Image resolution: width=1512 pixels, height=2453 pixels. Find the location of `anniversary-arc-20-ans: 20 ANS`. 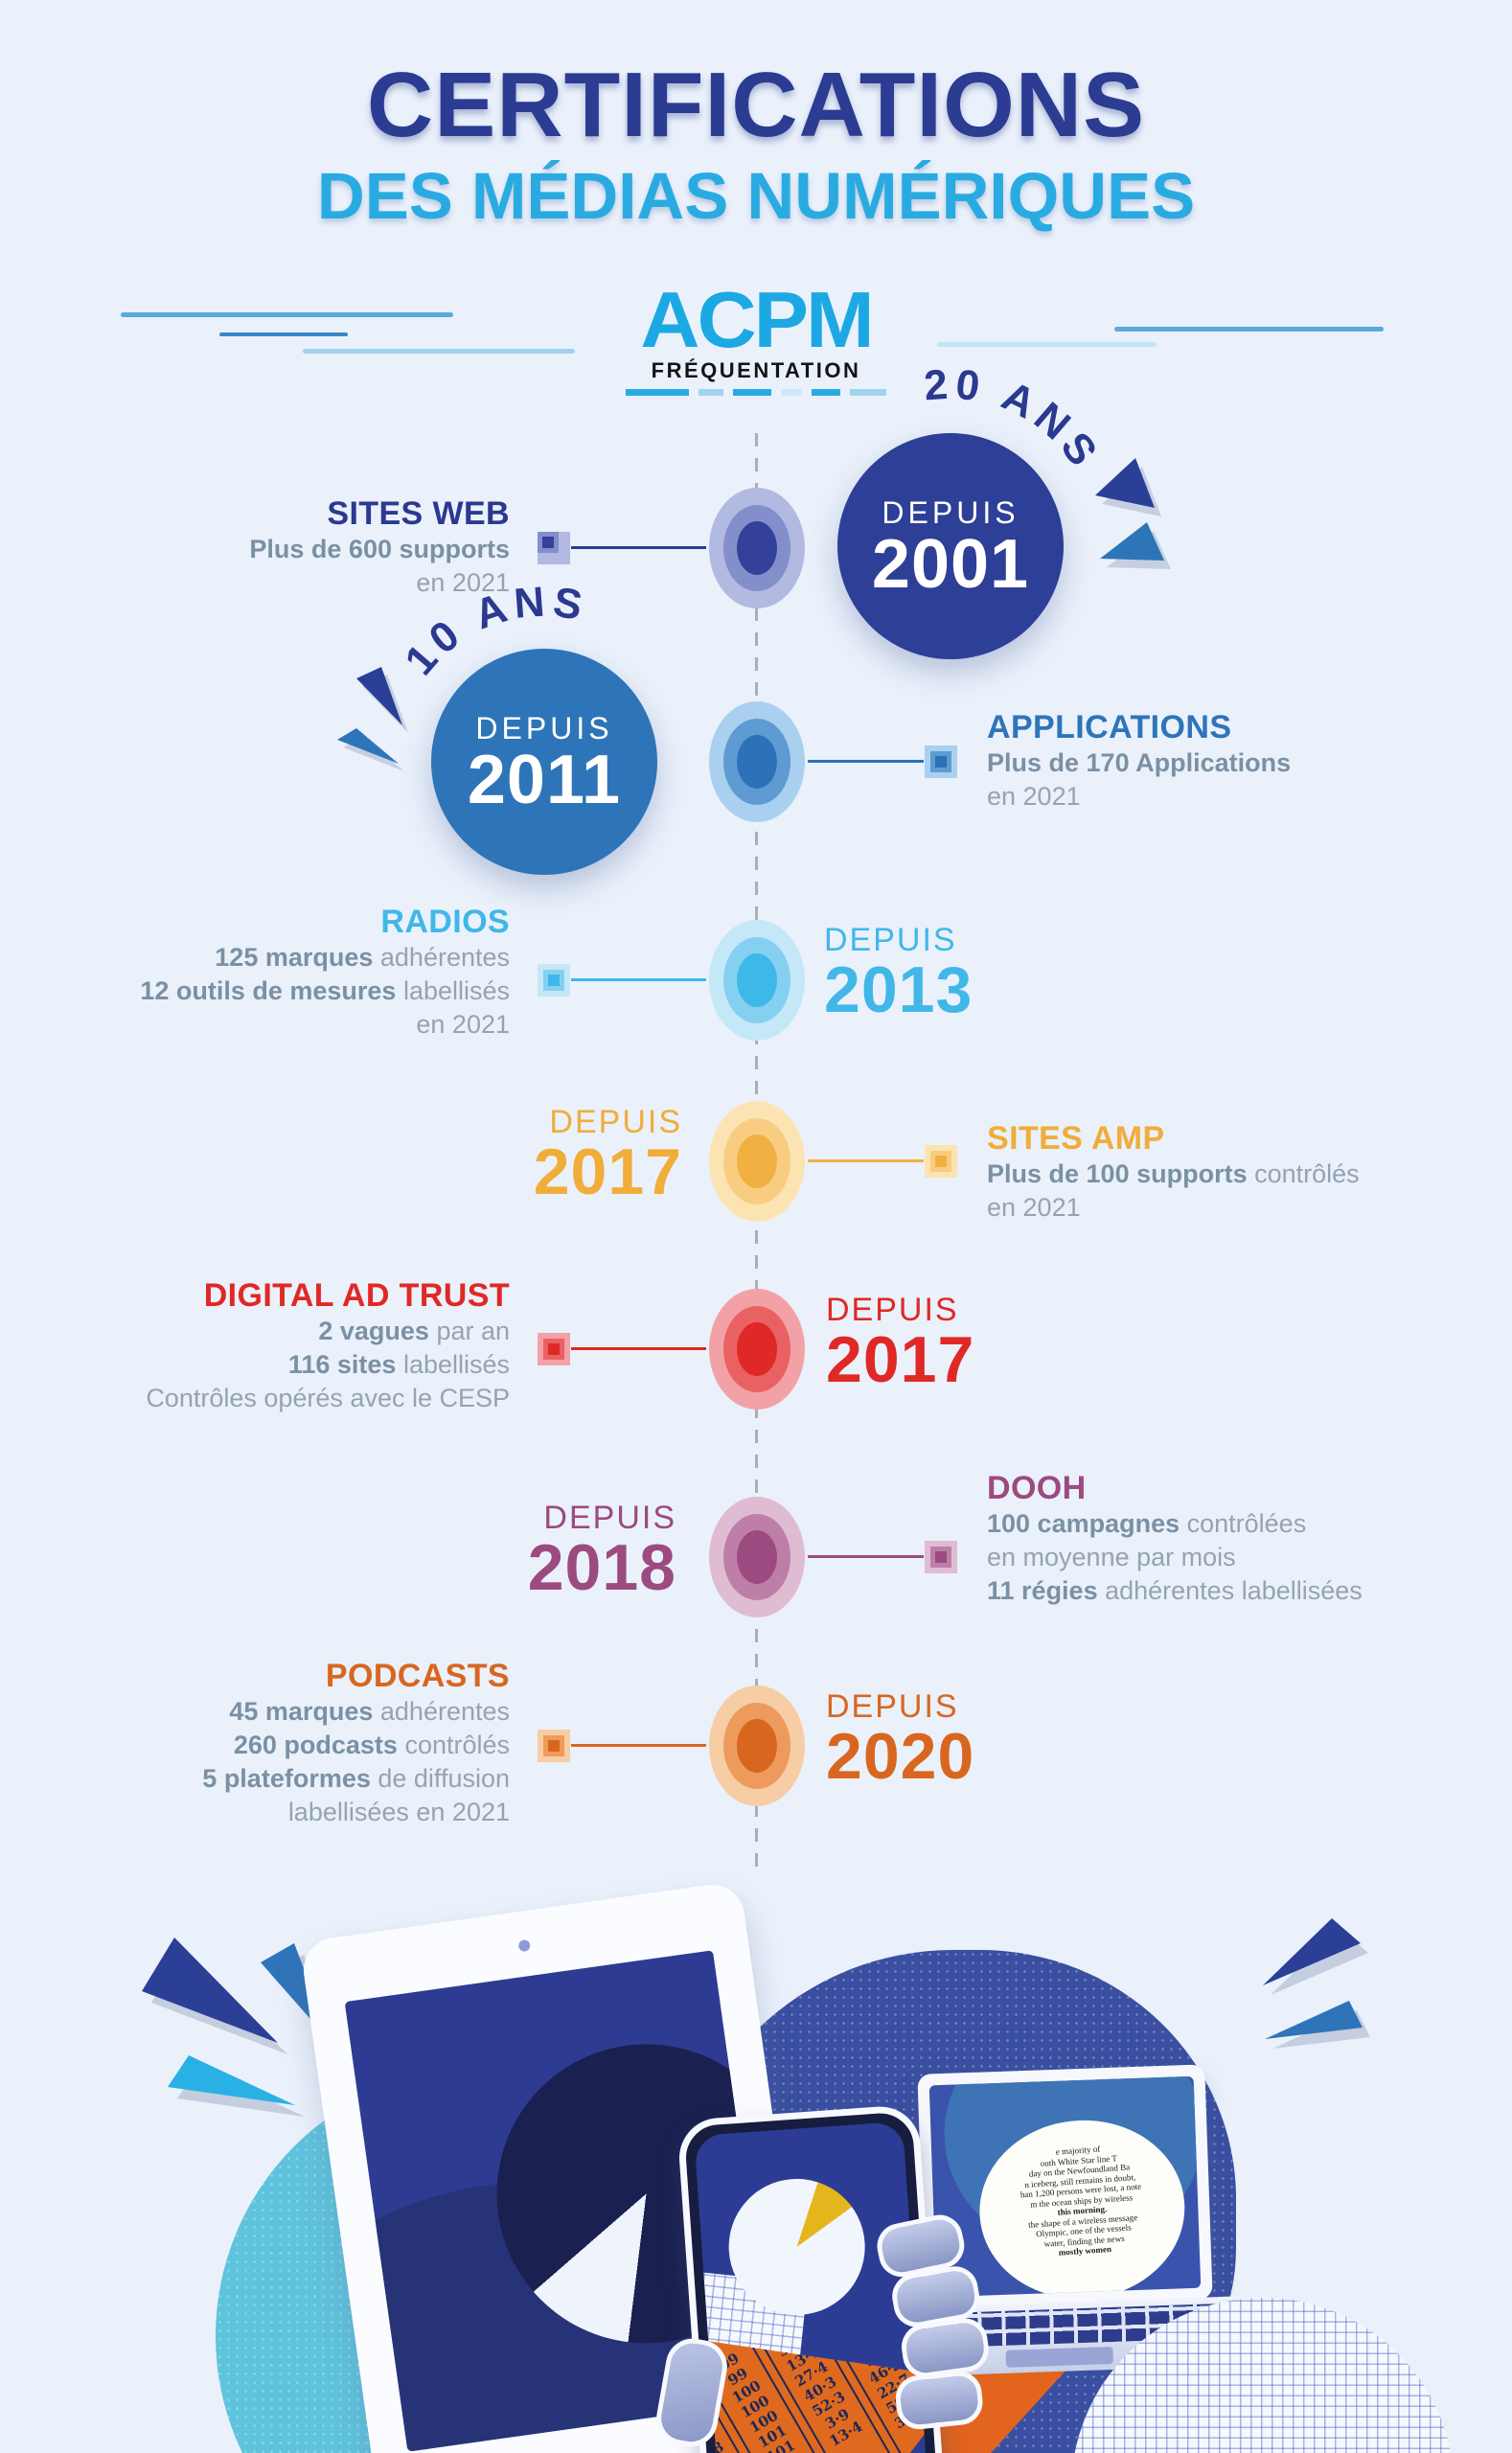

anniversary-arc-20-ans: 20 ANS is located at coordinates (1016, 419).